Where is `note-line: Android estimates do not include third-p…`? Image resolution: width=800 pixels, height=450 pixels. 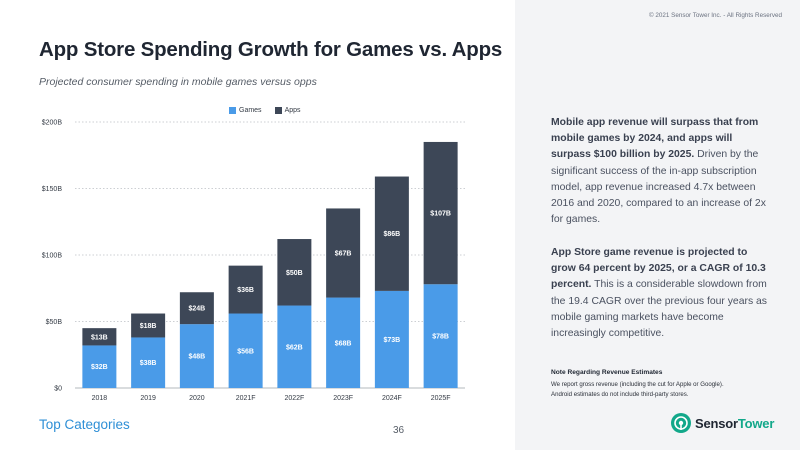
note-line: Android estimates do not include third-p… is located at coordinates (620, 394).